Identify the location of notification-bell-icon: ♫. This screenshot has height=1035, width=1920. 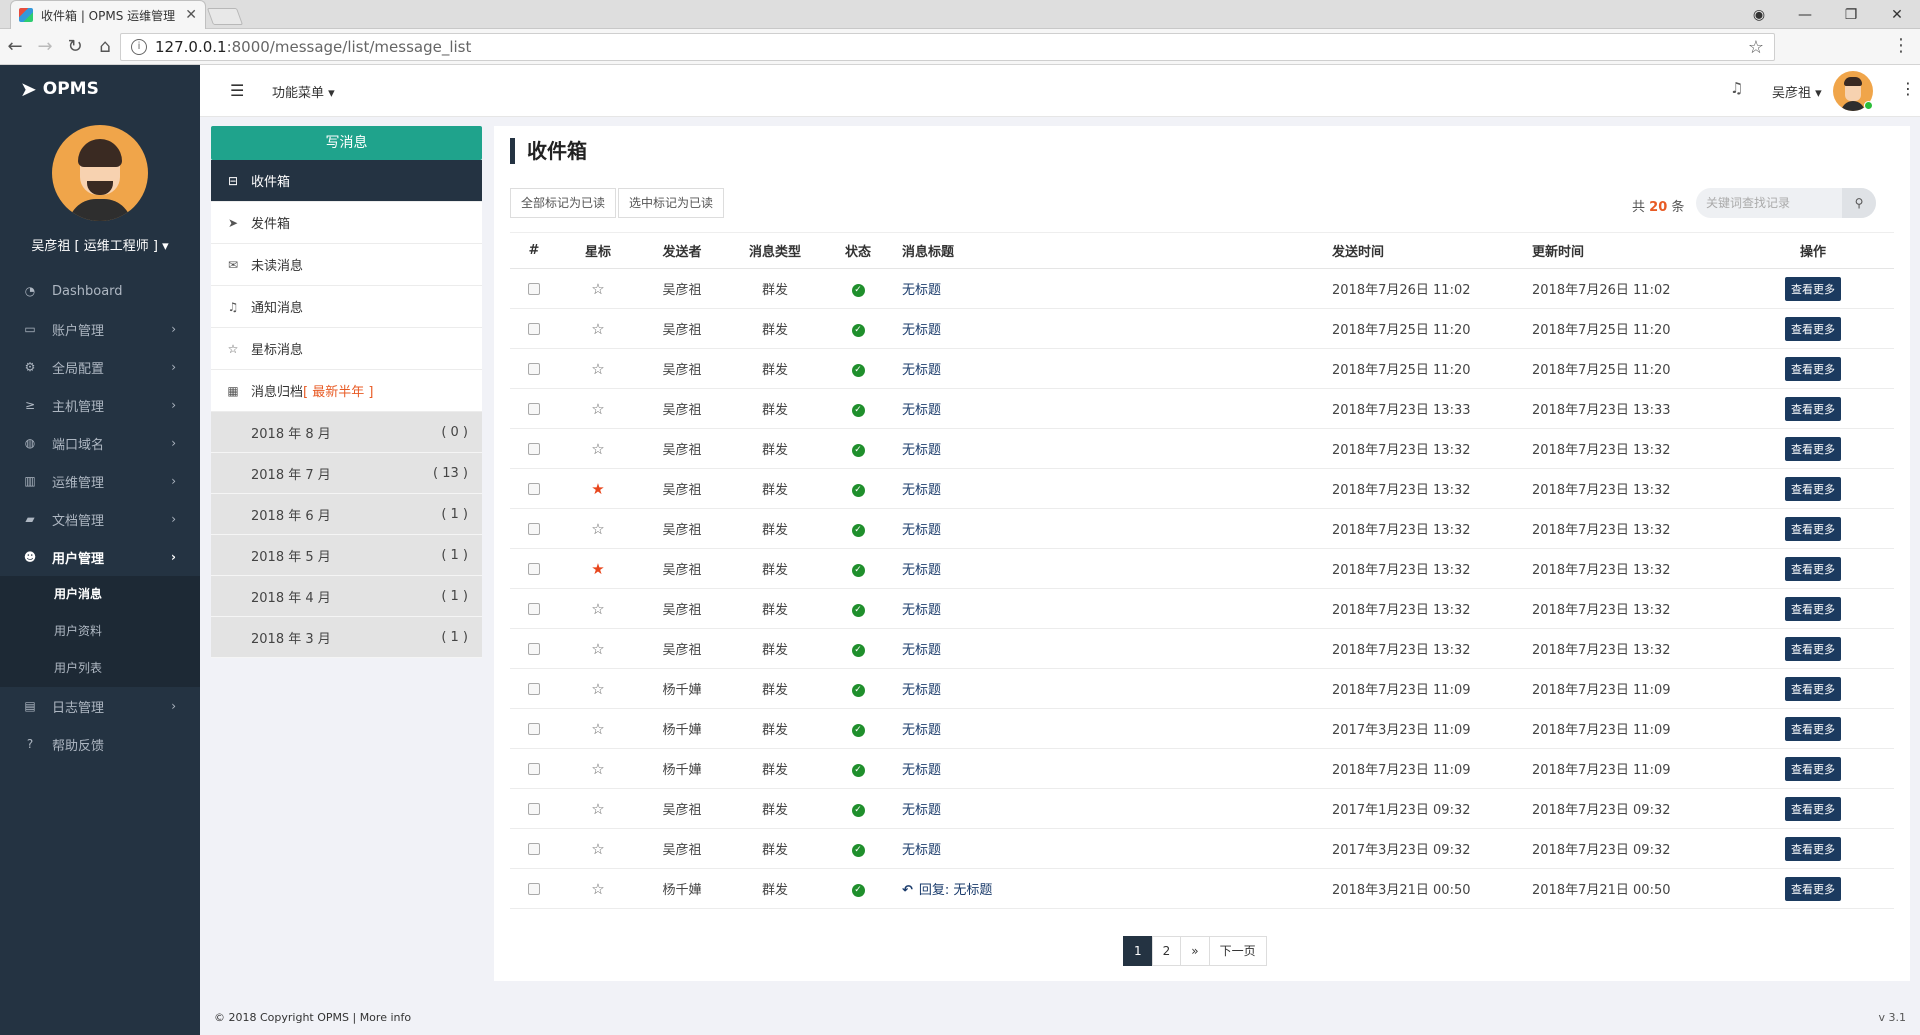
(1737, 88).